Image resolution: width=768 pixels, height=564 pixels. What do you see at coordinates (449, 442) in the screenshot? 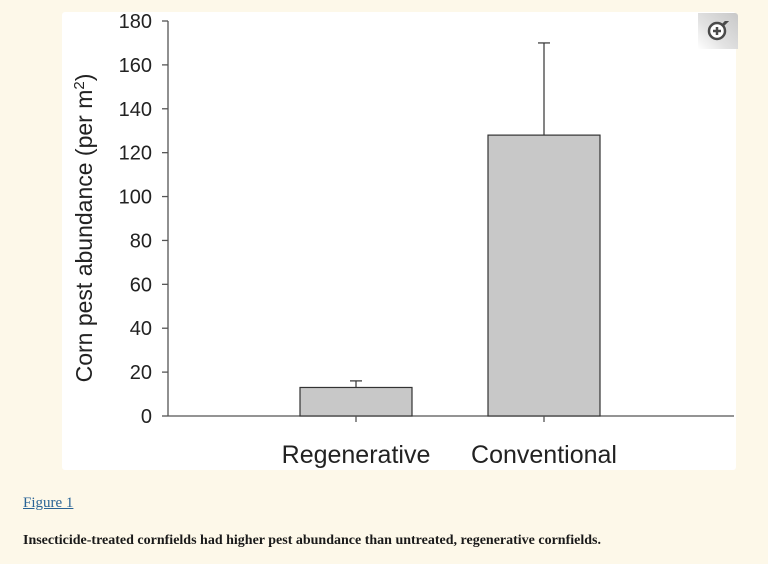
I see `chart-x-categories: Regenerative Conventional` at bounding box center [449, 442].